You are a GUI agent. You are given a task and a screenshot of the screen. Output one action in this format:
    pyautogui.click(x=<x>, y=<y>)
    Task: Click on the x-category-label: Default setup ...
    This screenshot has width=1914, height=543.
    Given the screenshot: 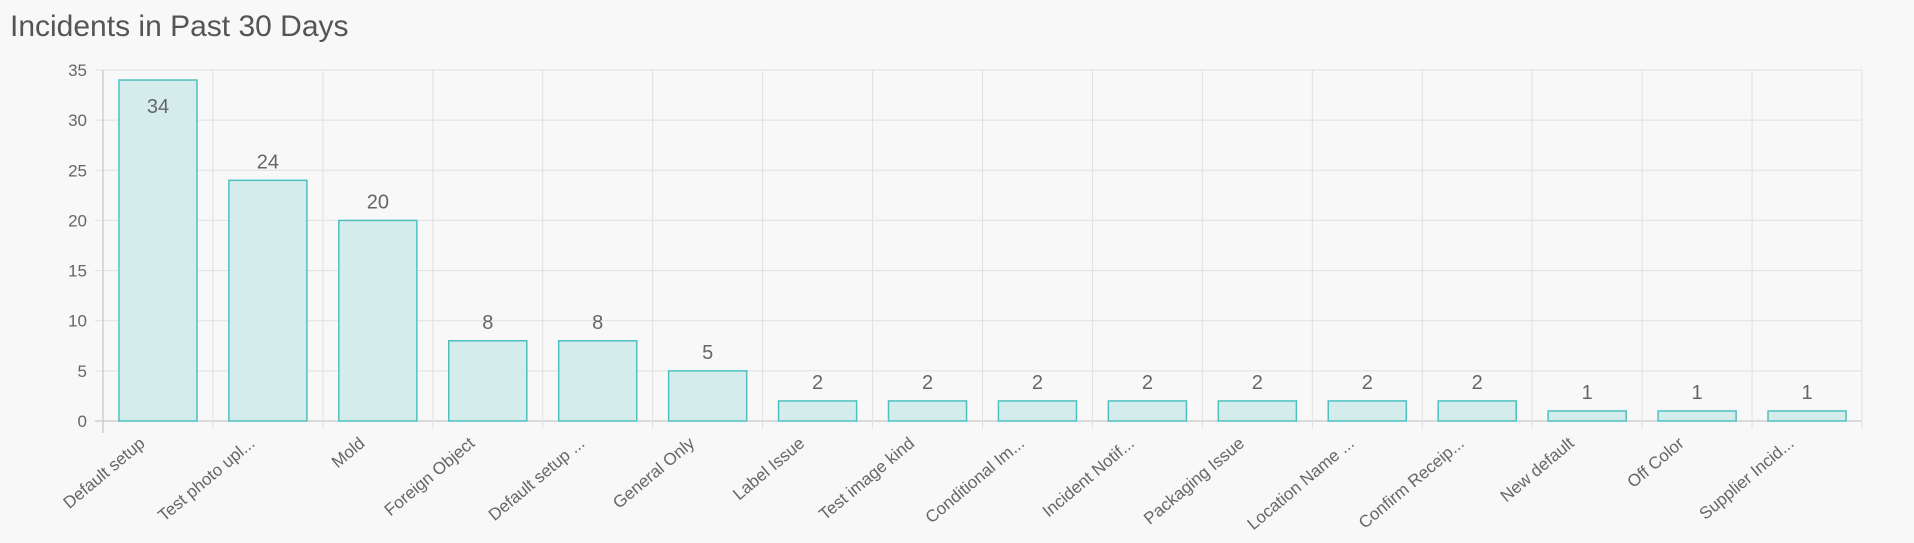 What is the action you would take?
    pyautogui.click(x=536, y=479)
    